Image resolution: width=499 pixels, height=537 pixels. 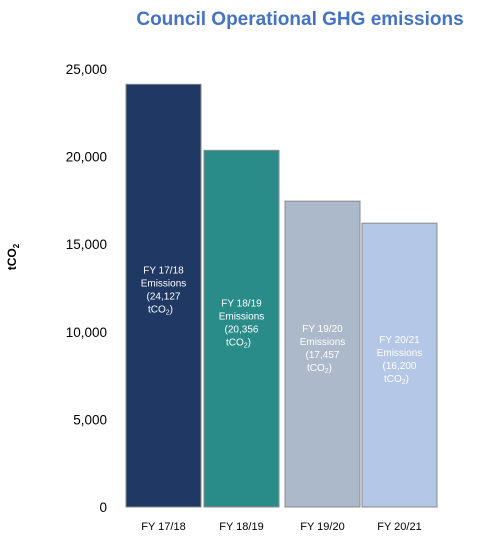 What do you see at coordinates (299, 19) in the screenshot?
I see `chart-title: Council Operational GHG emissions` at bounding box center [299, 19].